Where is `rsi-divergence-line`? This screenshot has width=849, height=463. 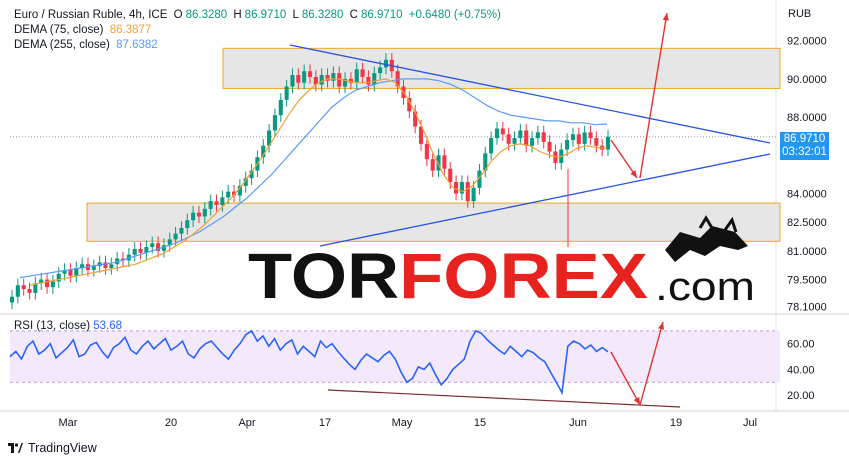
rsi-divergence-line is located at coordinates (504, 398).